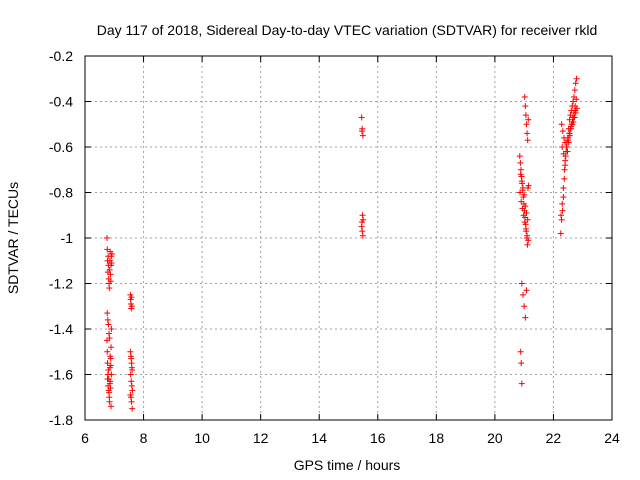 The height and width of the screenshot is (480, 640). I want to click on y-tick-label: -1.6, so click(61, 375).